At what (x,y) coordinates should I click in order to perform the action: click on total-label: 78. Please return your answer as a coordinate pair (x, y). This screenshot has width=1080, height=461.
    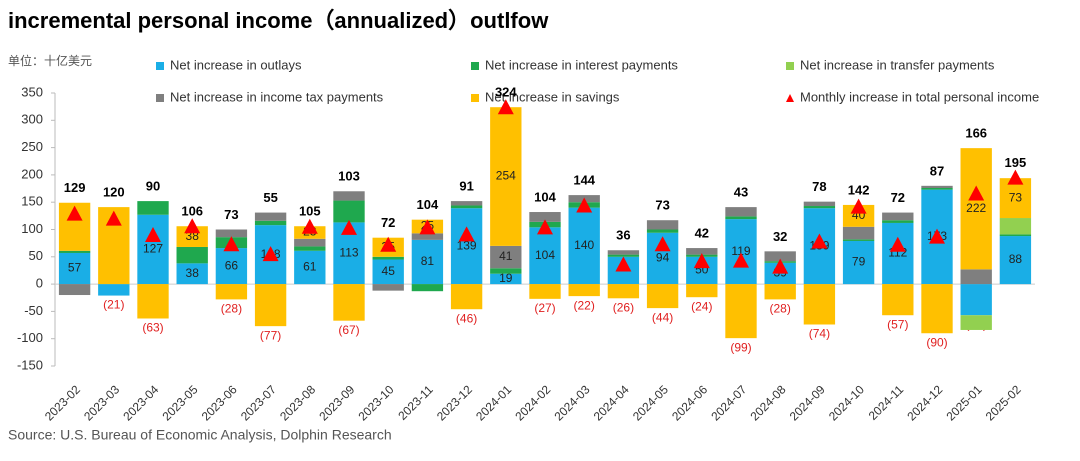
    Looking at the image, I should click on (819, 186).